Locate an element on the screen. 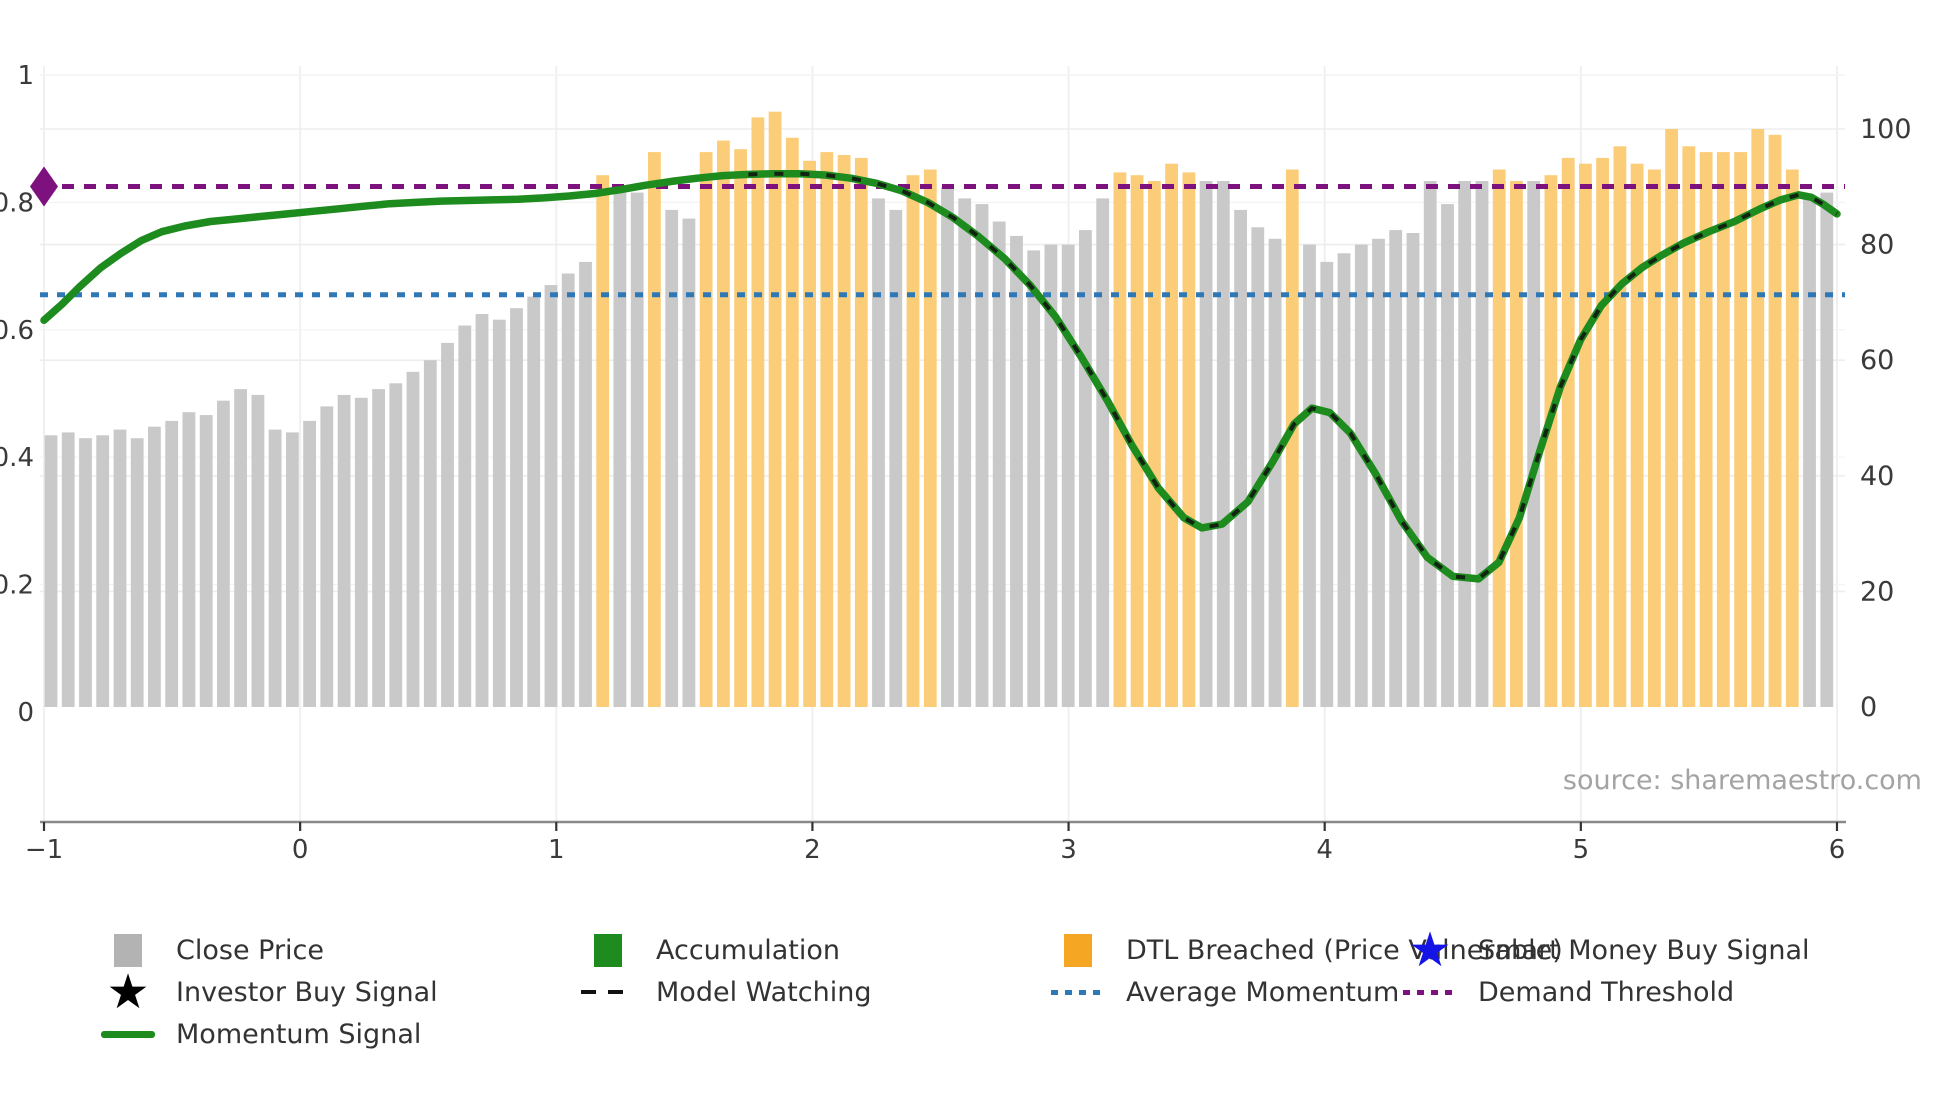  x-tick-label: 3 is located at coordinates (1068, 850).